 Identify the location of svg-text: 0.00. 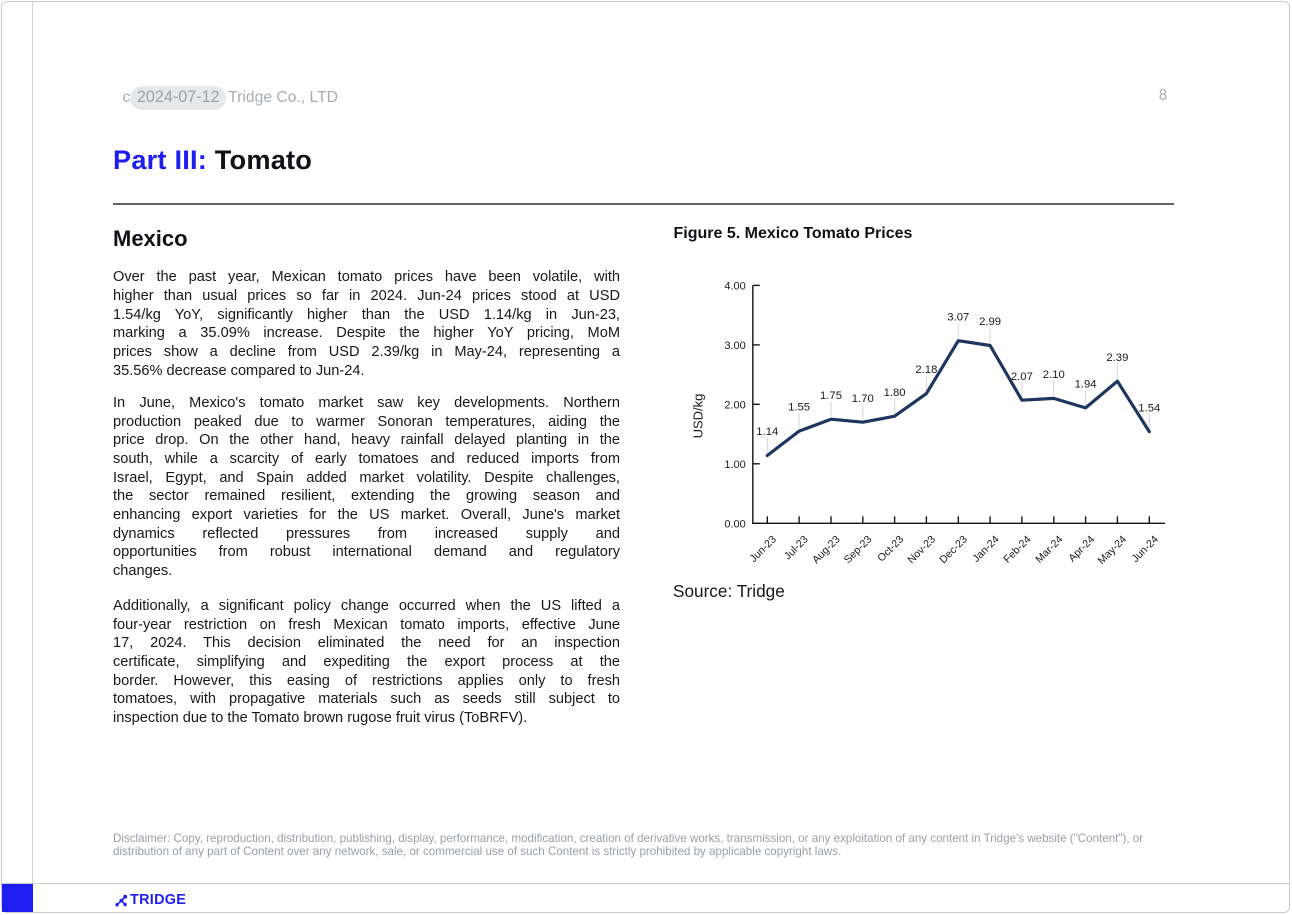
(734, 524).